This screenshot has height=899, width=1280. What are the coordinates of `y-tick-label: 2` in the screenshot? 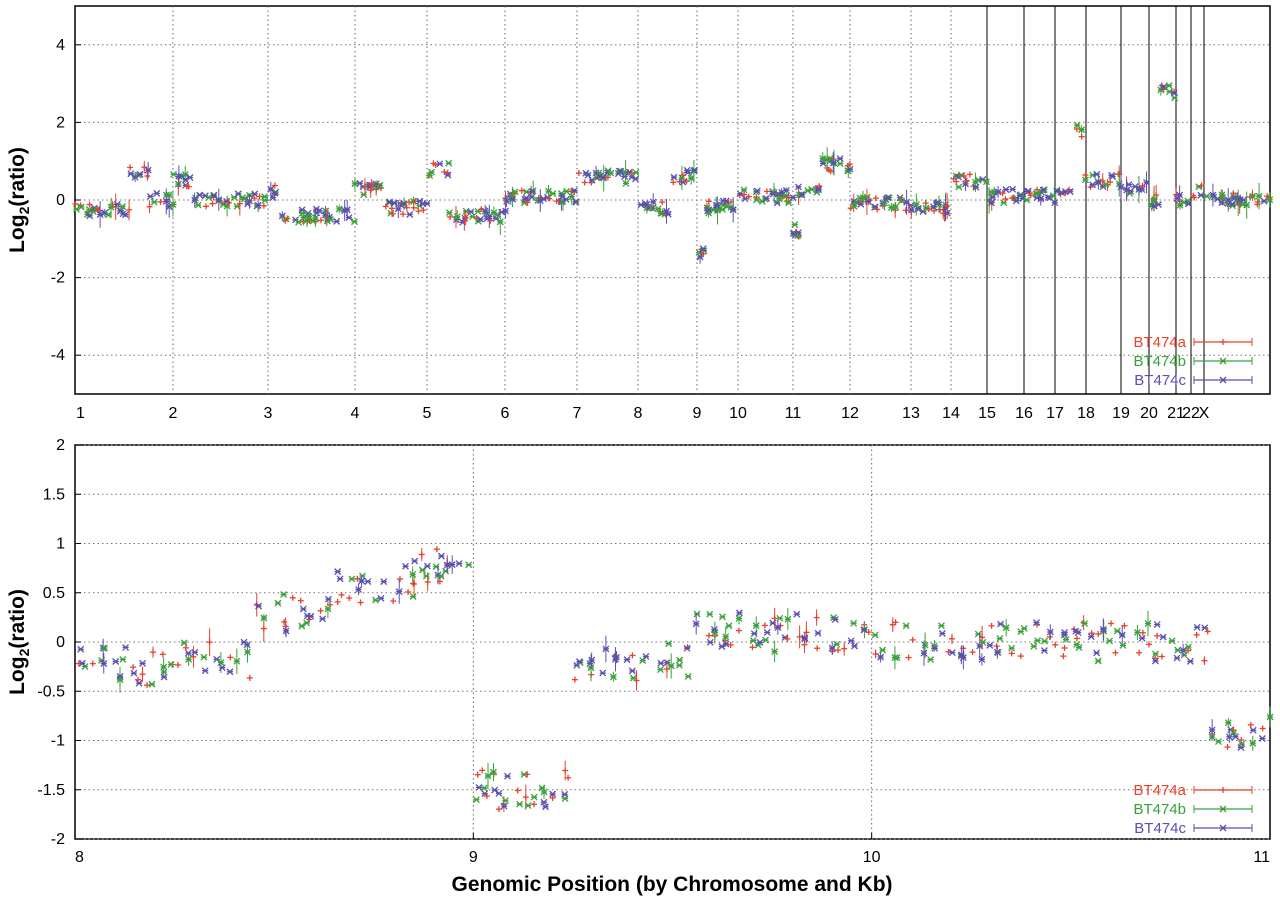 It's located at (60, 445).